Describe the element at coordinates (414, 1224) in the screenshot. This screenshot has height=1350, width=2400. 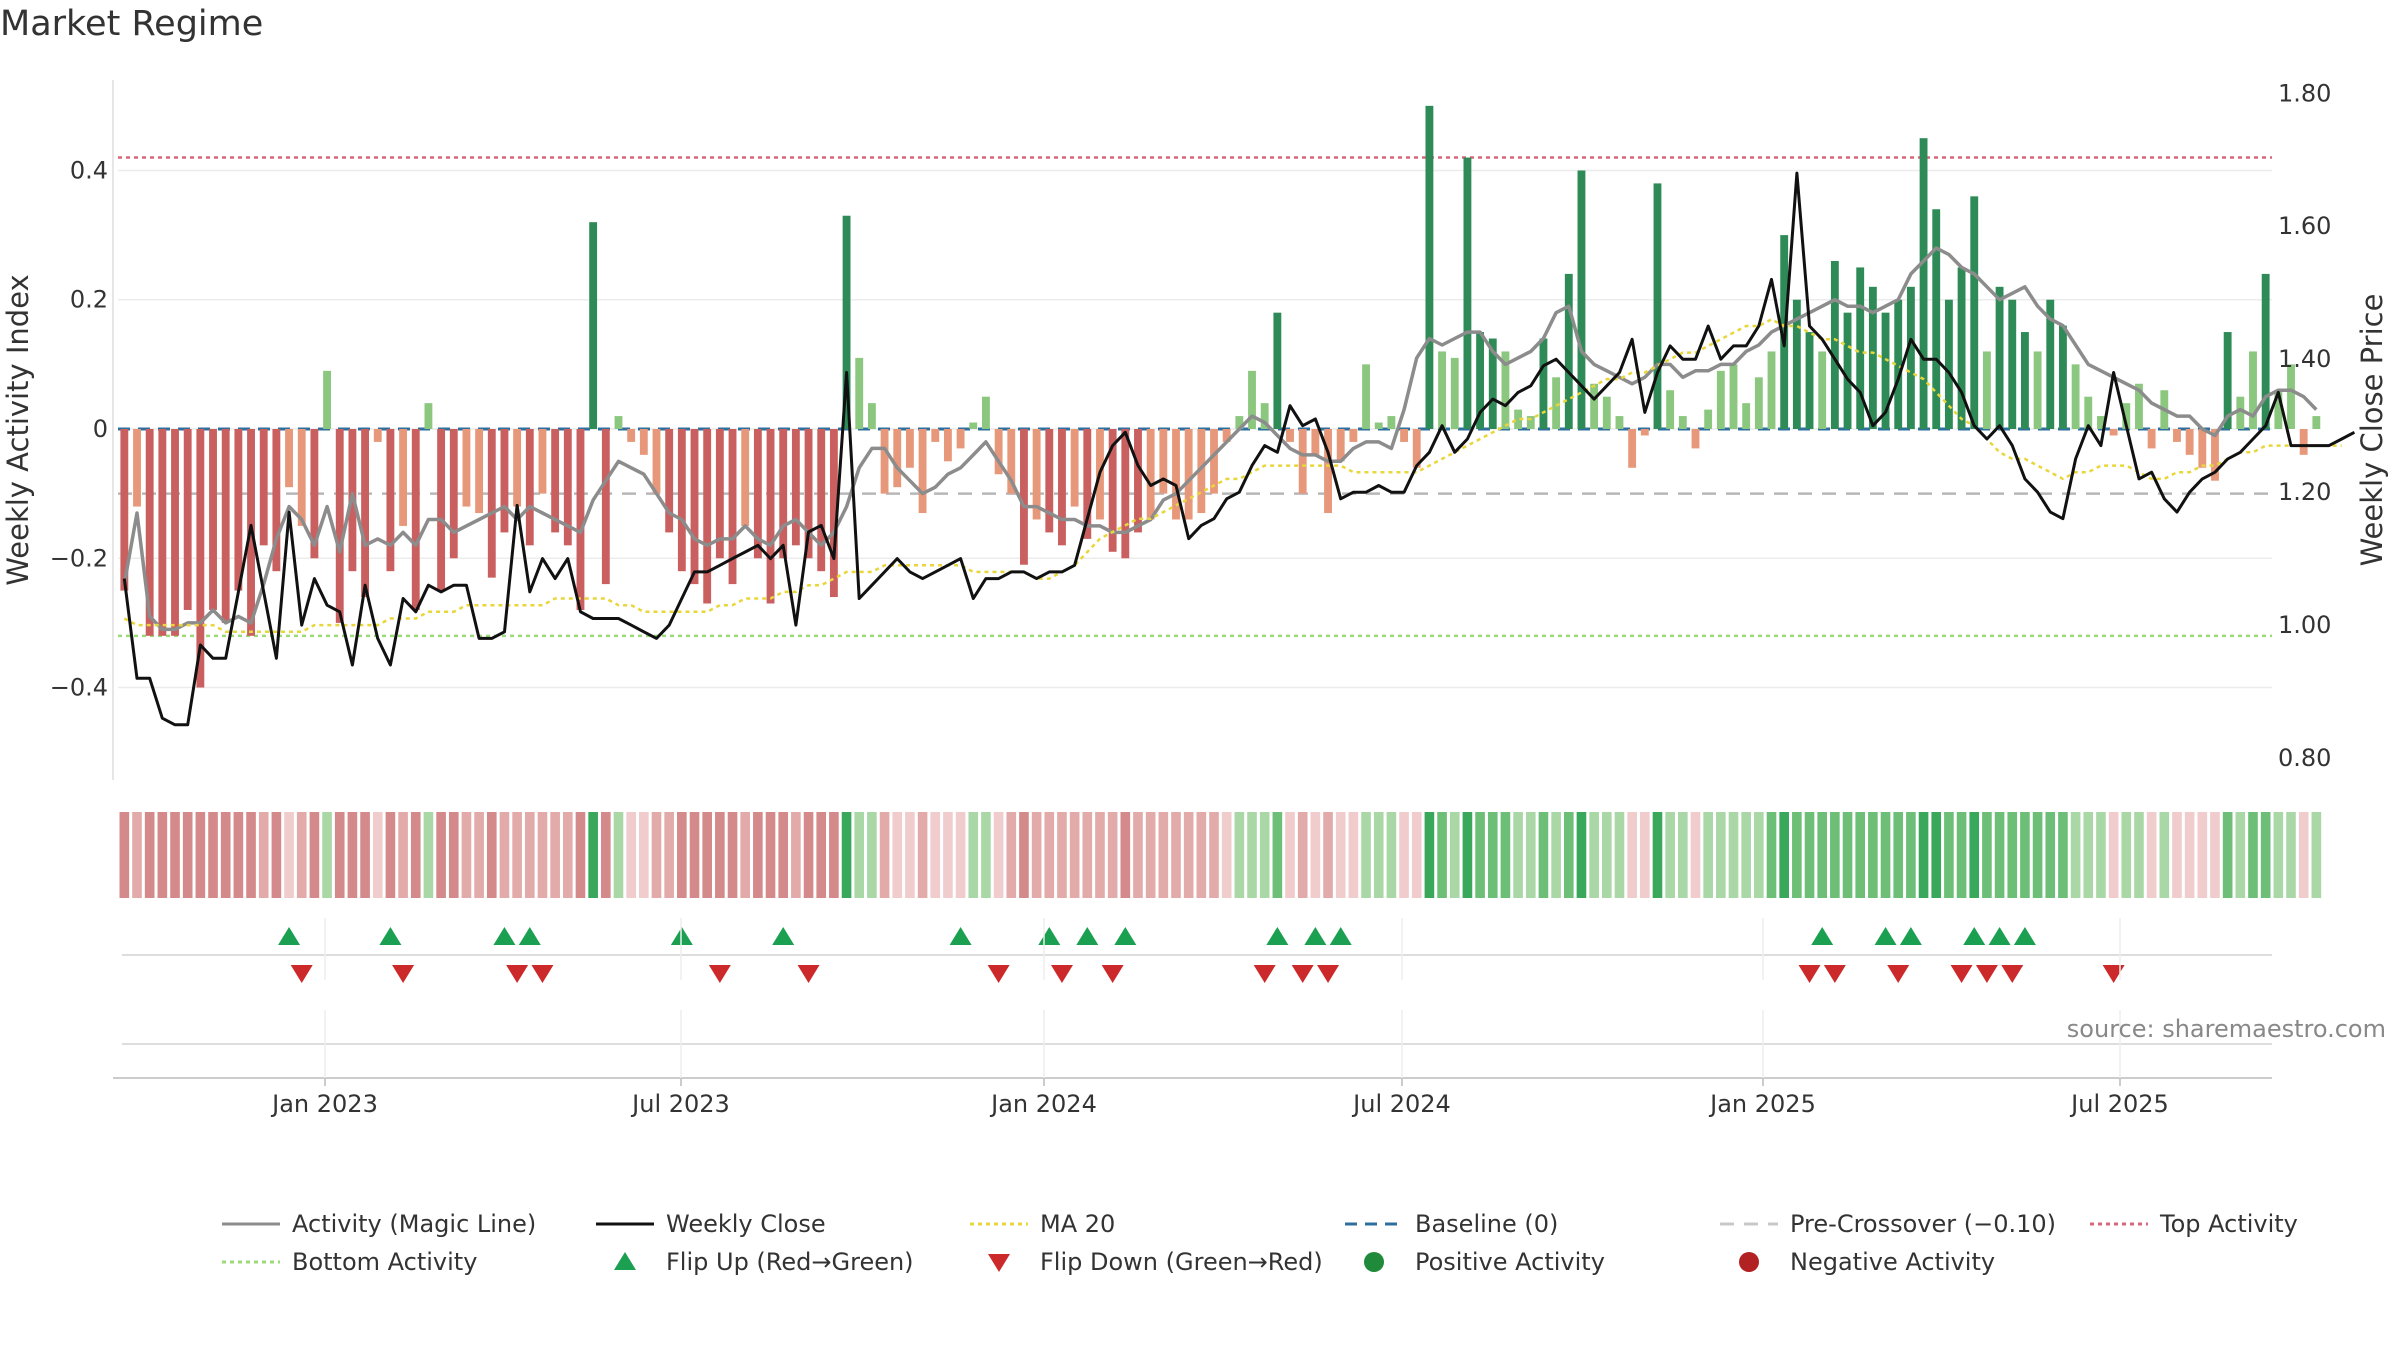
I see `legend-label: Activity (Magic Line)` at that location.